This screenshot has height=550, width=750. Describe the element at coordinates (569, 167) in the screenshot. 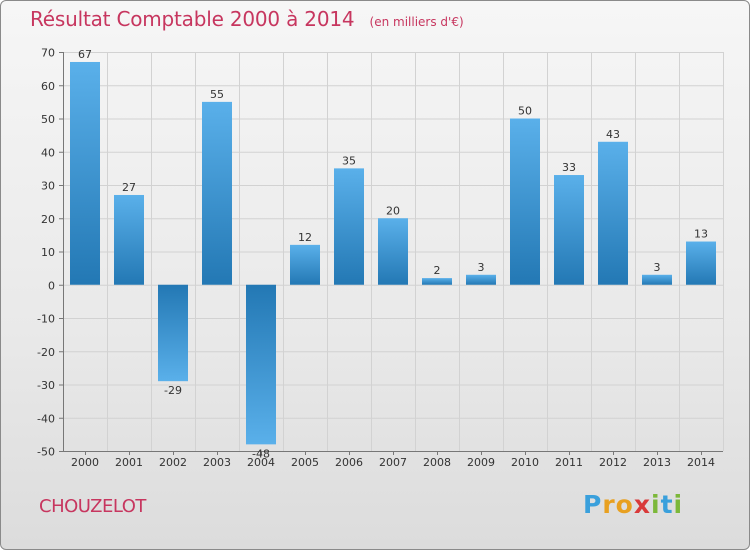

I see `value-label: 33` at that location.